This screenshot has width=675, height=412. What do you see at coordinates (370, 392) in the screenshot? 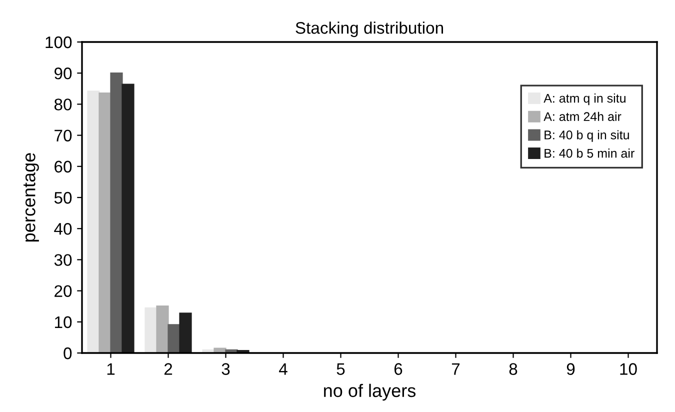
I see `x-axis-title: no of layers` at bounding box center [370, 392].